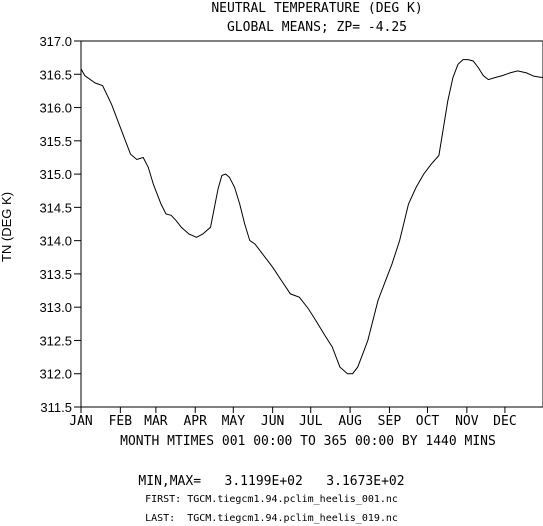 The image size is (543, 526). I want to click on x-tick-label: NOV, so click(467, 421).